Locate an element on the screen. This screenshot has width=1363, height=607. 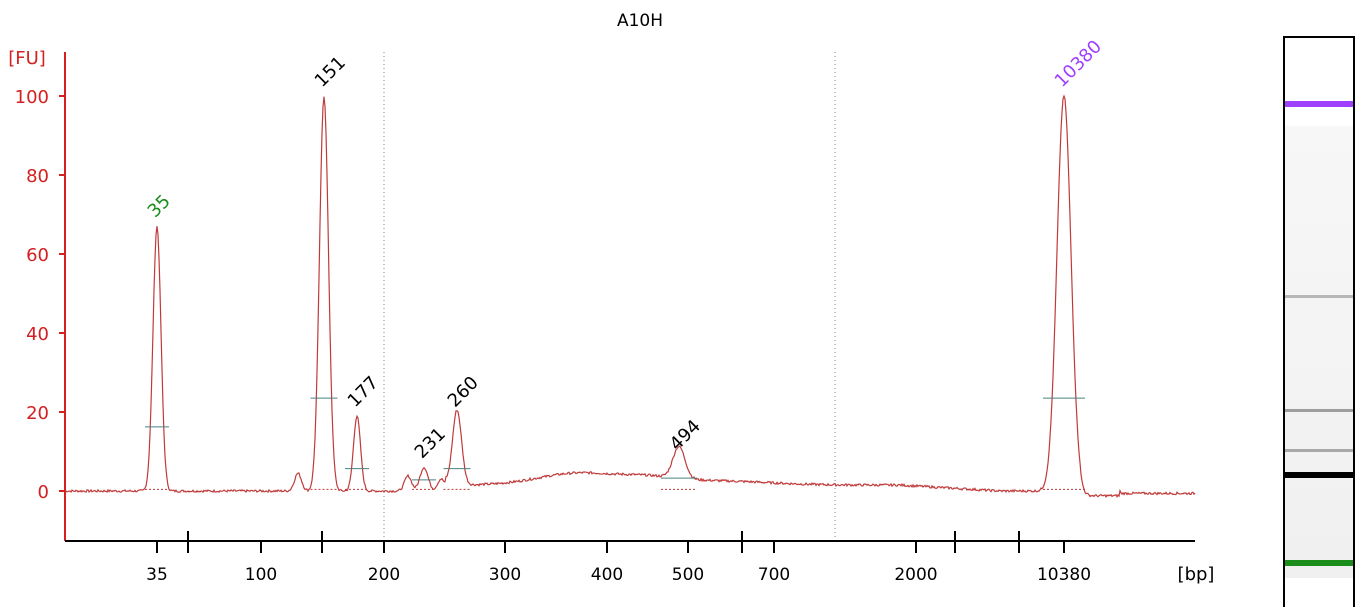
x-tick-label-500: 500 is located at coordinates (688, 575).